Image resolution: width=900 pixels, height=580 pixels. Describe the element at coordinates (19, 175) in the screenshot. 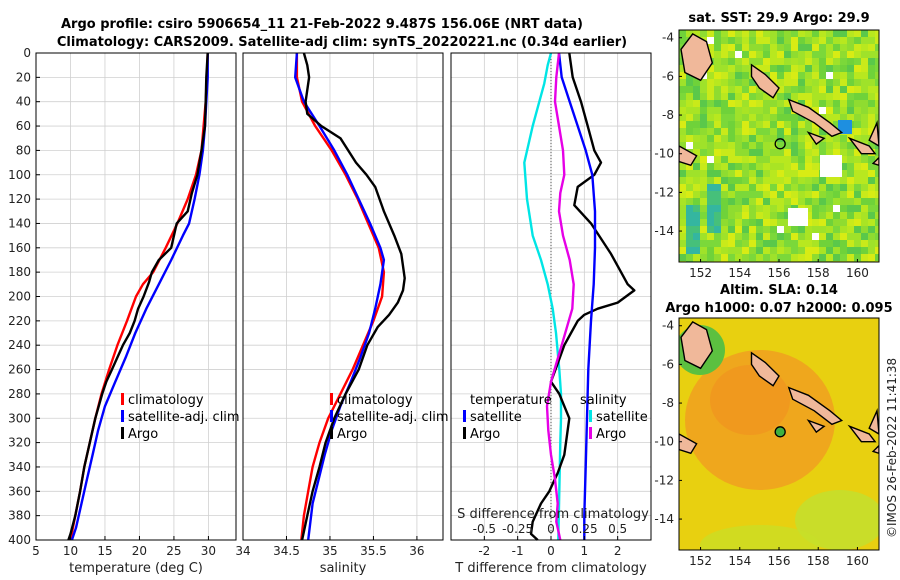

I see `y-tick-label: 100` at that location.